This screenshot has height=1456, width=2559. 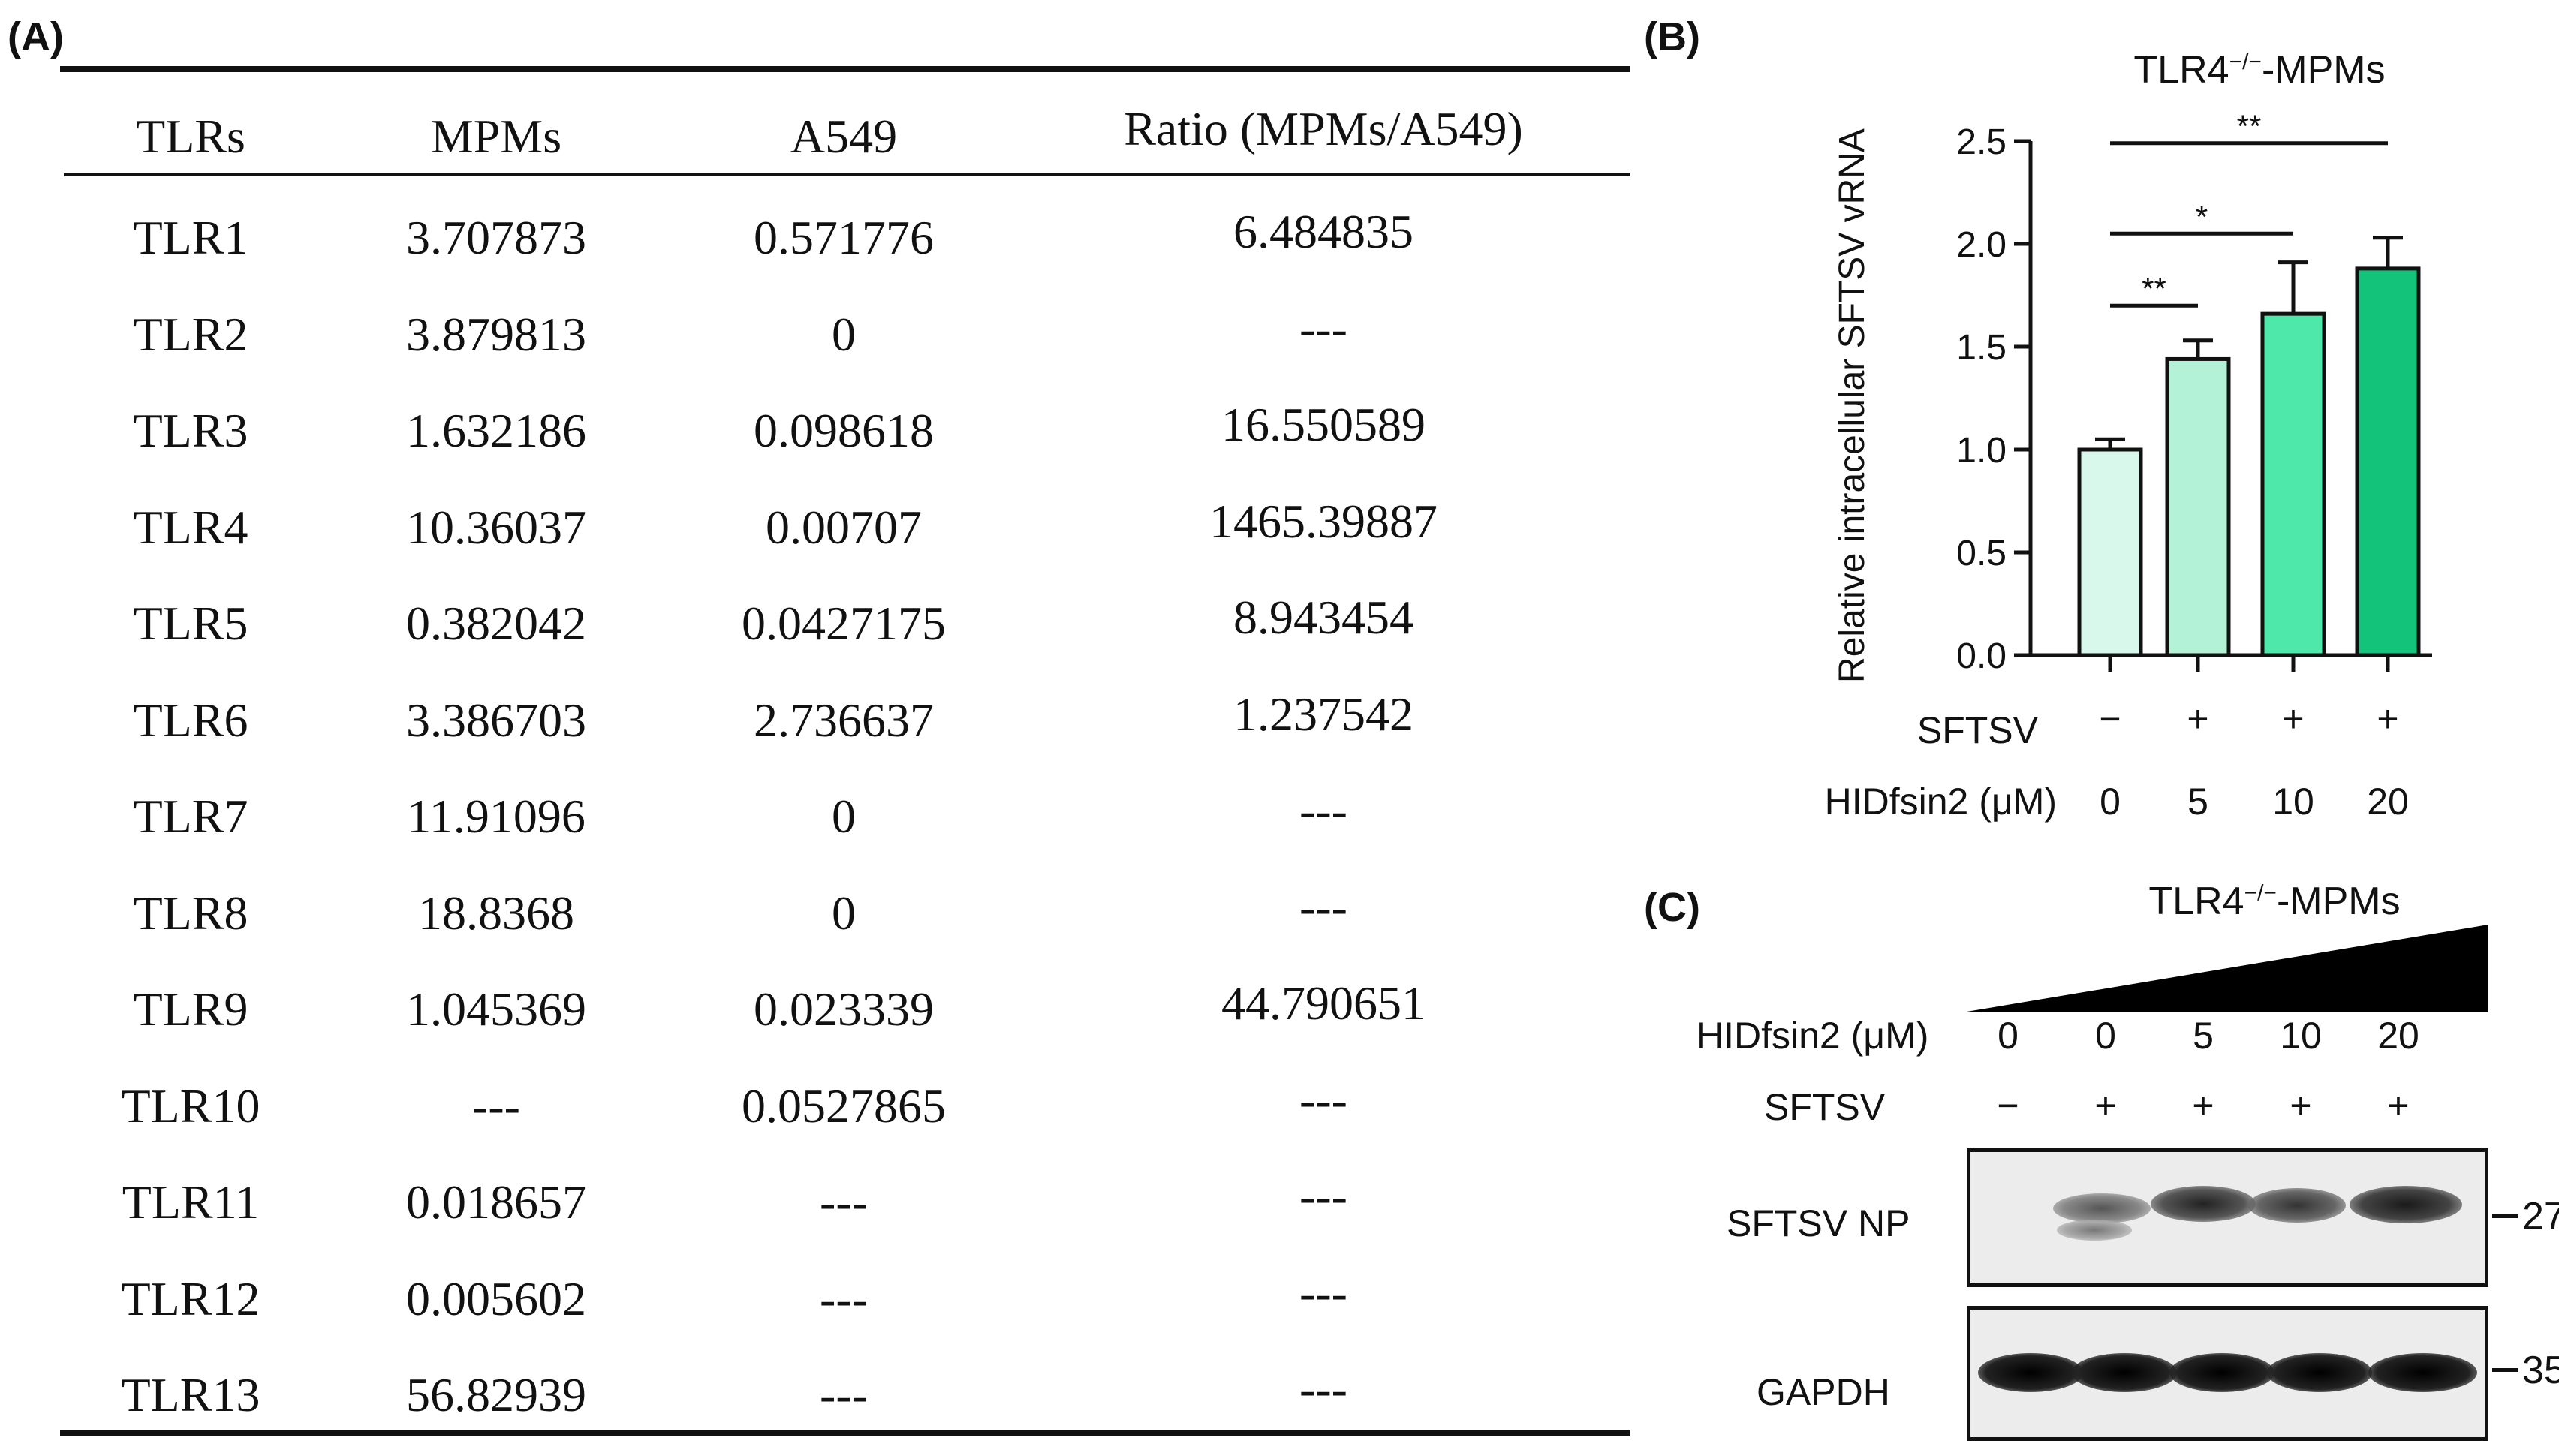 I want to click on panel-c-hidfsin2-label: HIDfsin2 (μM), so click(x=1812, y=1036).